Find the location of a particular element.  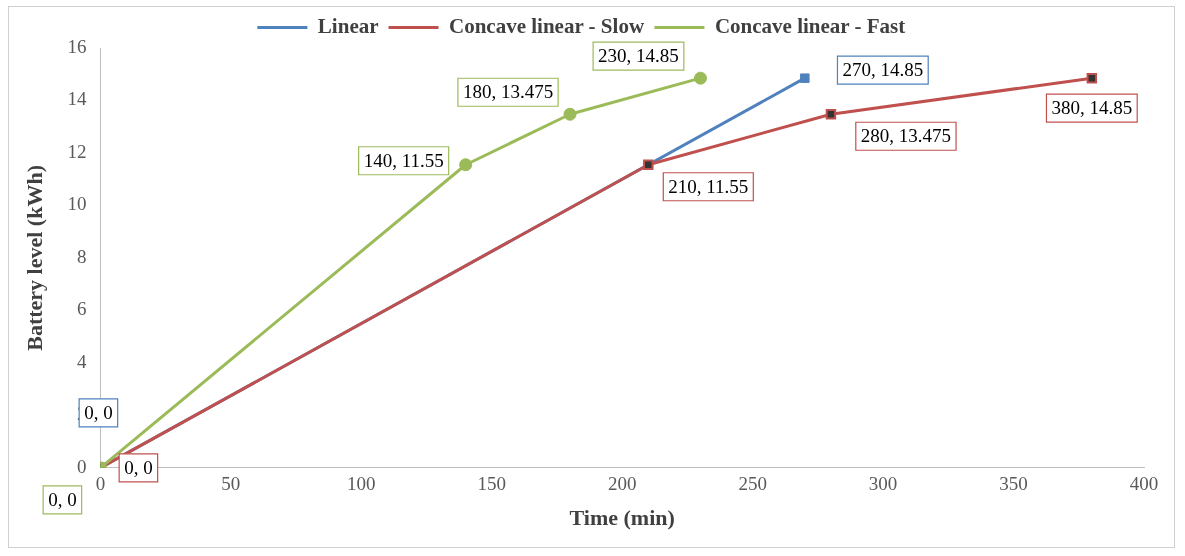

legend-label: Concave linear - Fast is located at coordinates (810, 25).